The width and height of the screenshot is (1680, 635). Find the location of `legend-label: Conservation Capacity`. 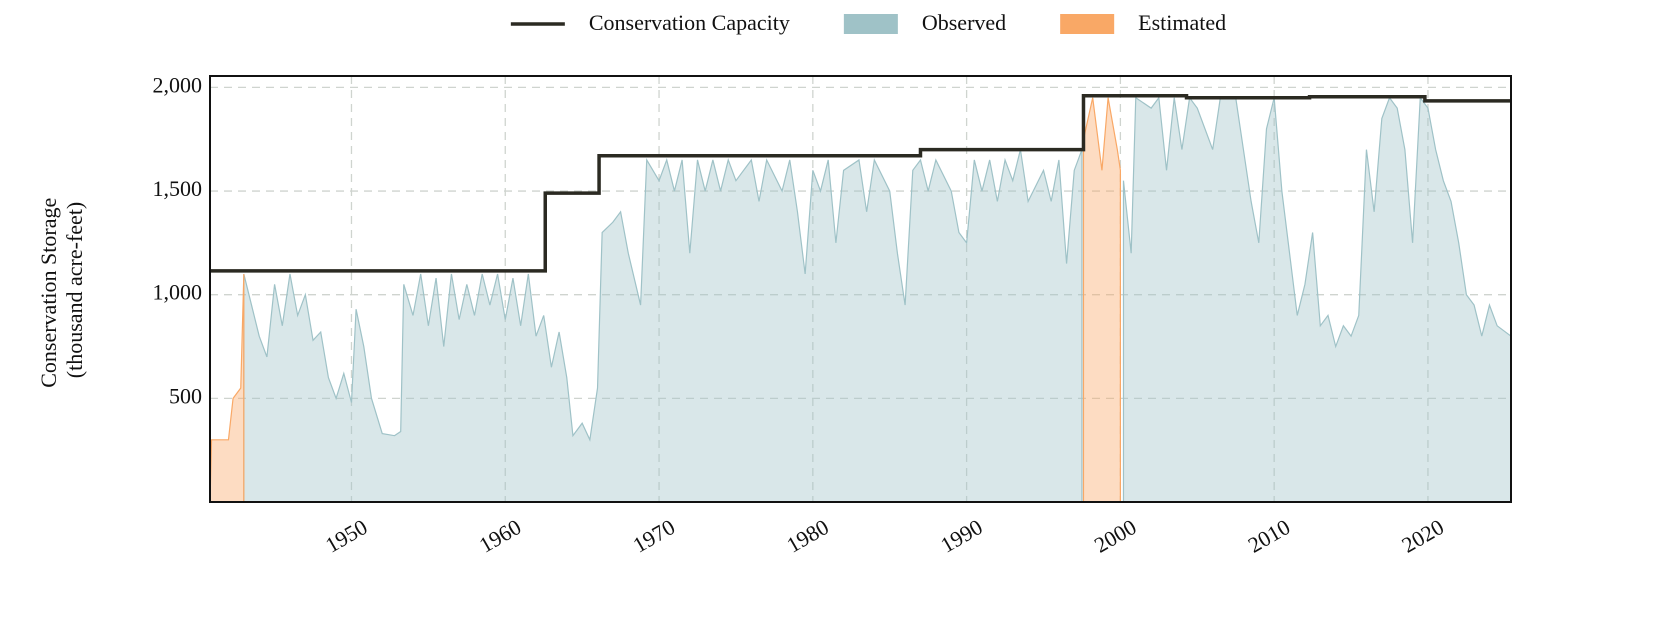

legend-label: Conservation Capacity is located at coordinates (689, 22).